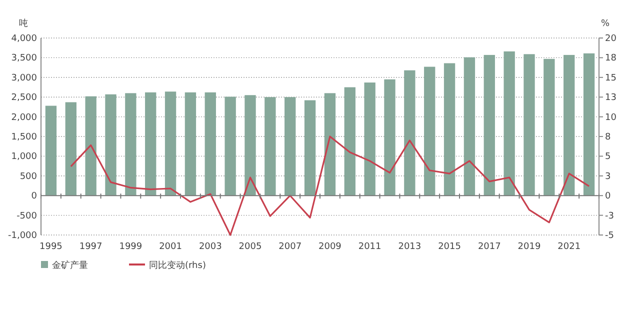 This screenshot has height=320, width=640. I want to click on y-tick-label: 3,000, so click(24, 78).